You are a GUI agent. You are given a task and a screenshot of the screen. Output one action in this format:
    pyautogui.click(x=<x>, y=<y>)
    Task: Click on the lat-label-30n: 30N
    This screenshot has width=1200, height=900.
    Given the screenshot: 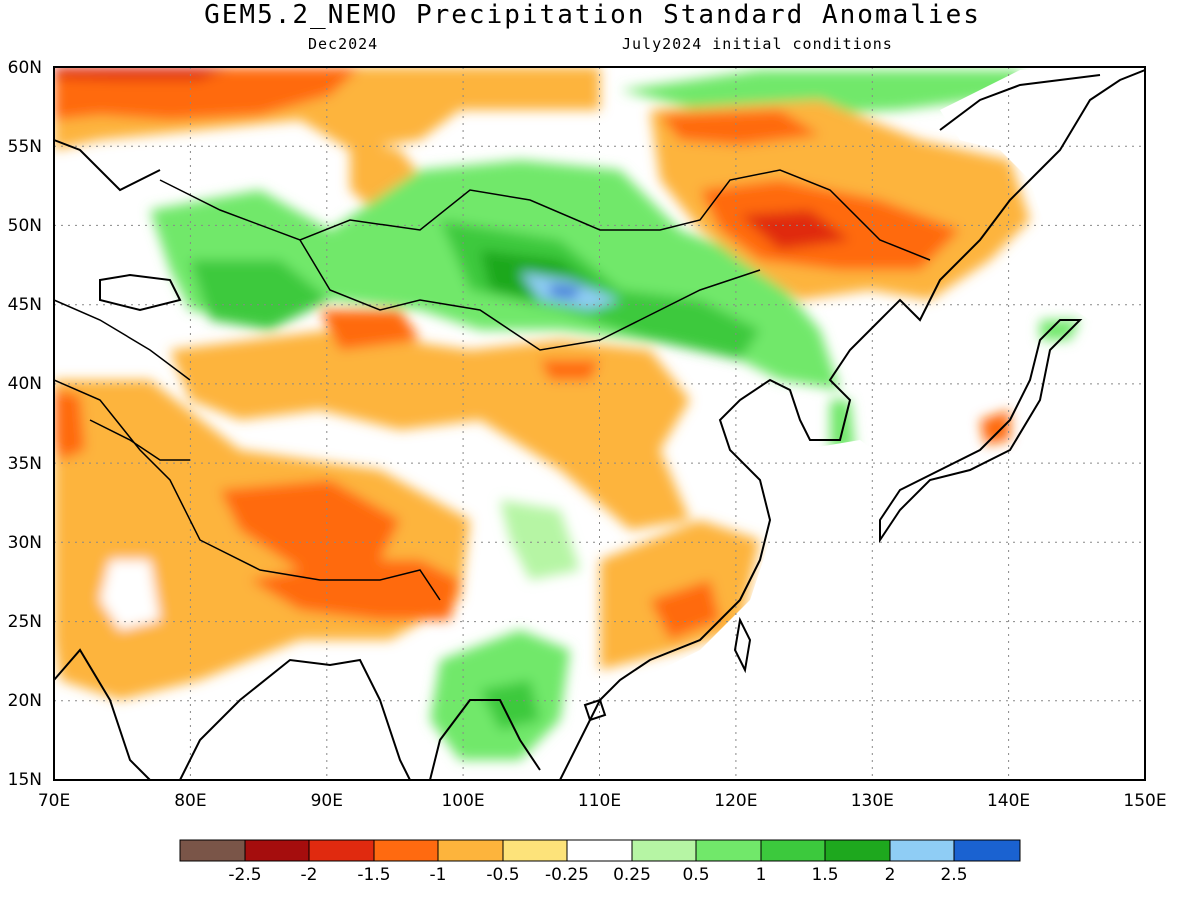 What is the action you would take?
    pyautogui.click(x=25, y=543)
    